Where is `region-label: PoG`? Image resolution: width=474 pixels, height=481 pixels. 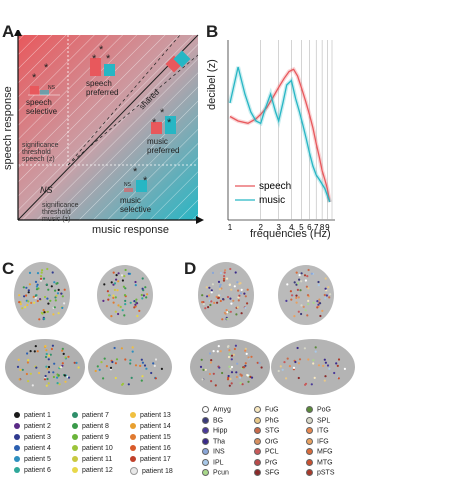 region-label: PoG is located at coordinates (324, 410).